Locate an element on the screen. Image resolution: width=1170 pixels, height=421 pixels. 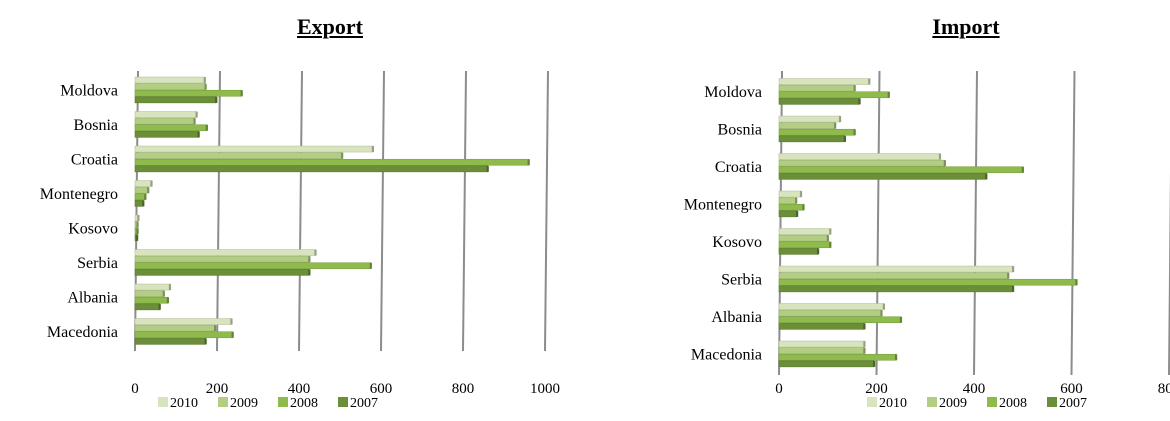
category-label: Croatia is located at coordinates (94, 159).